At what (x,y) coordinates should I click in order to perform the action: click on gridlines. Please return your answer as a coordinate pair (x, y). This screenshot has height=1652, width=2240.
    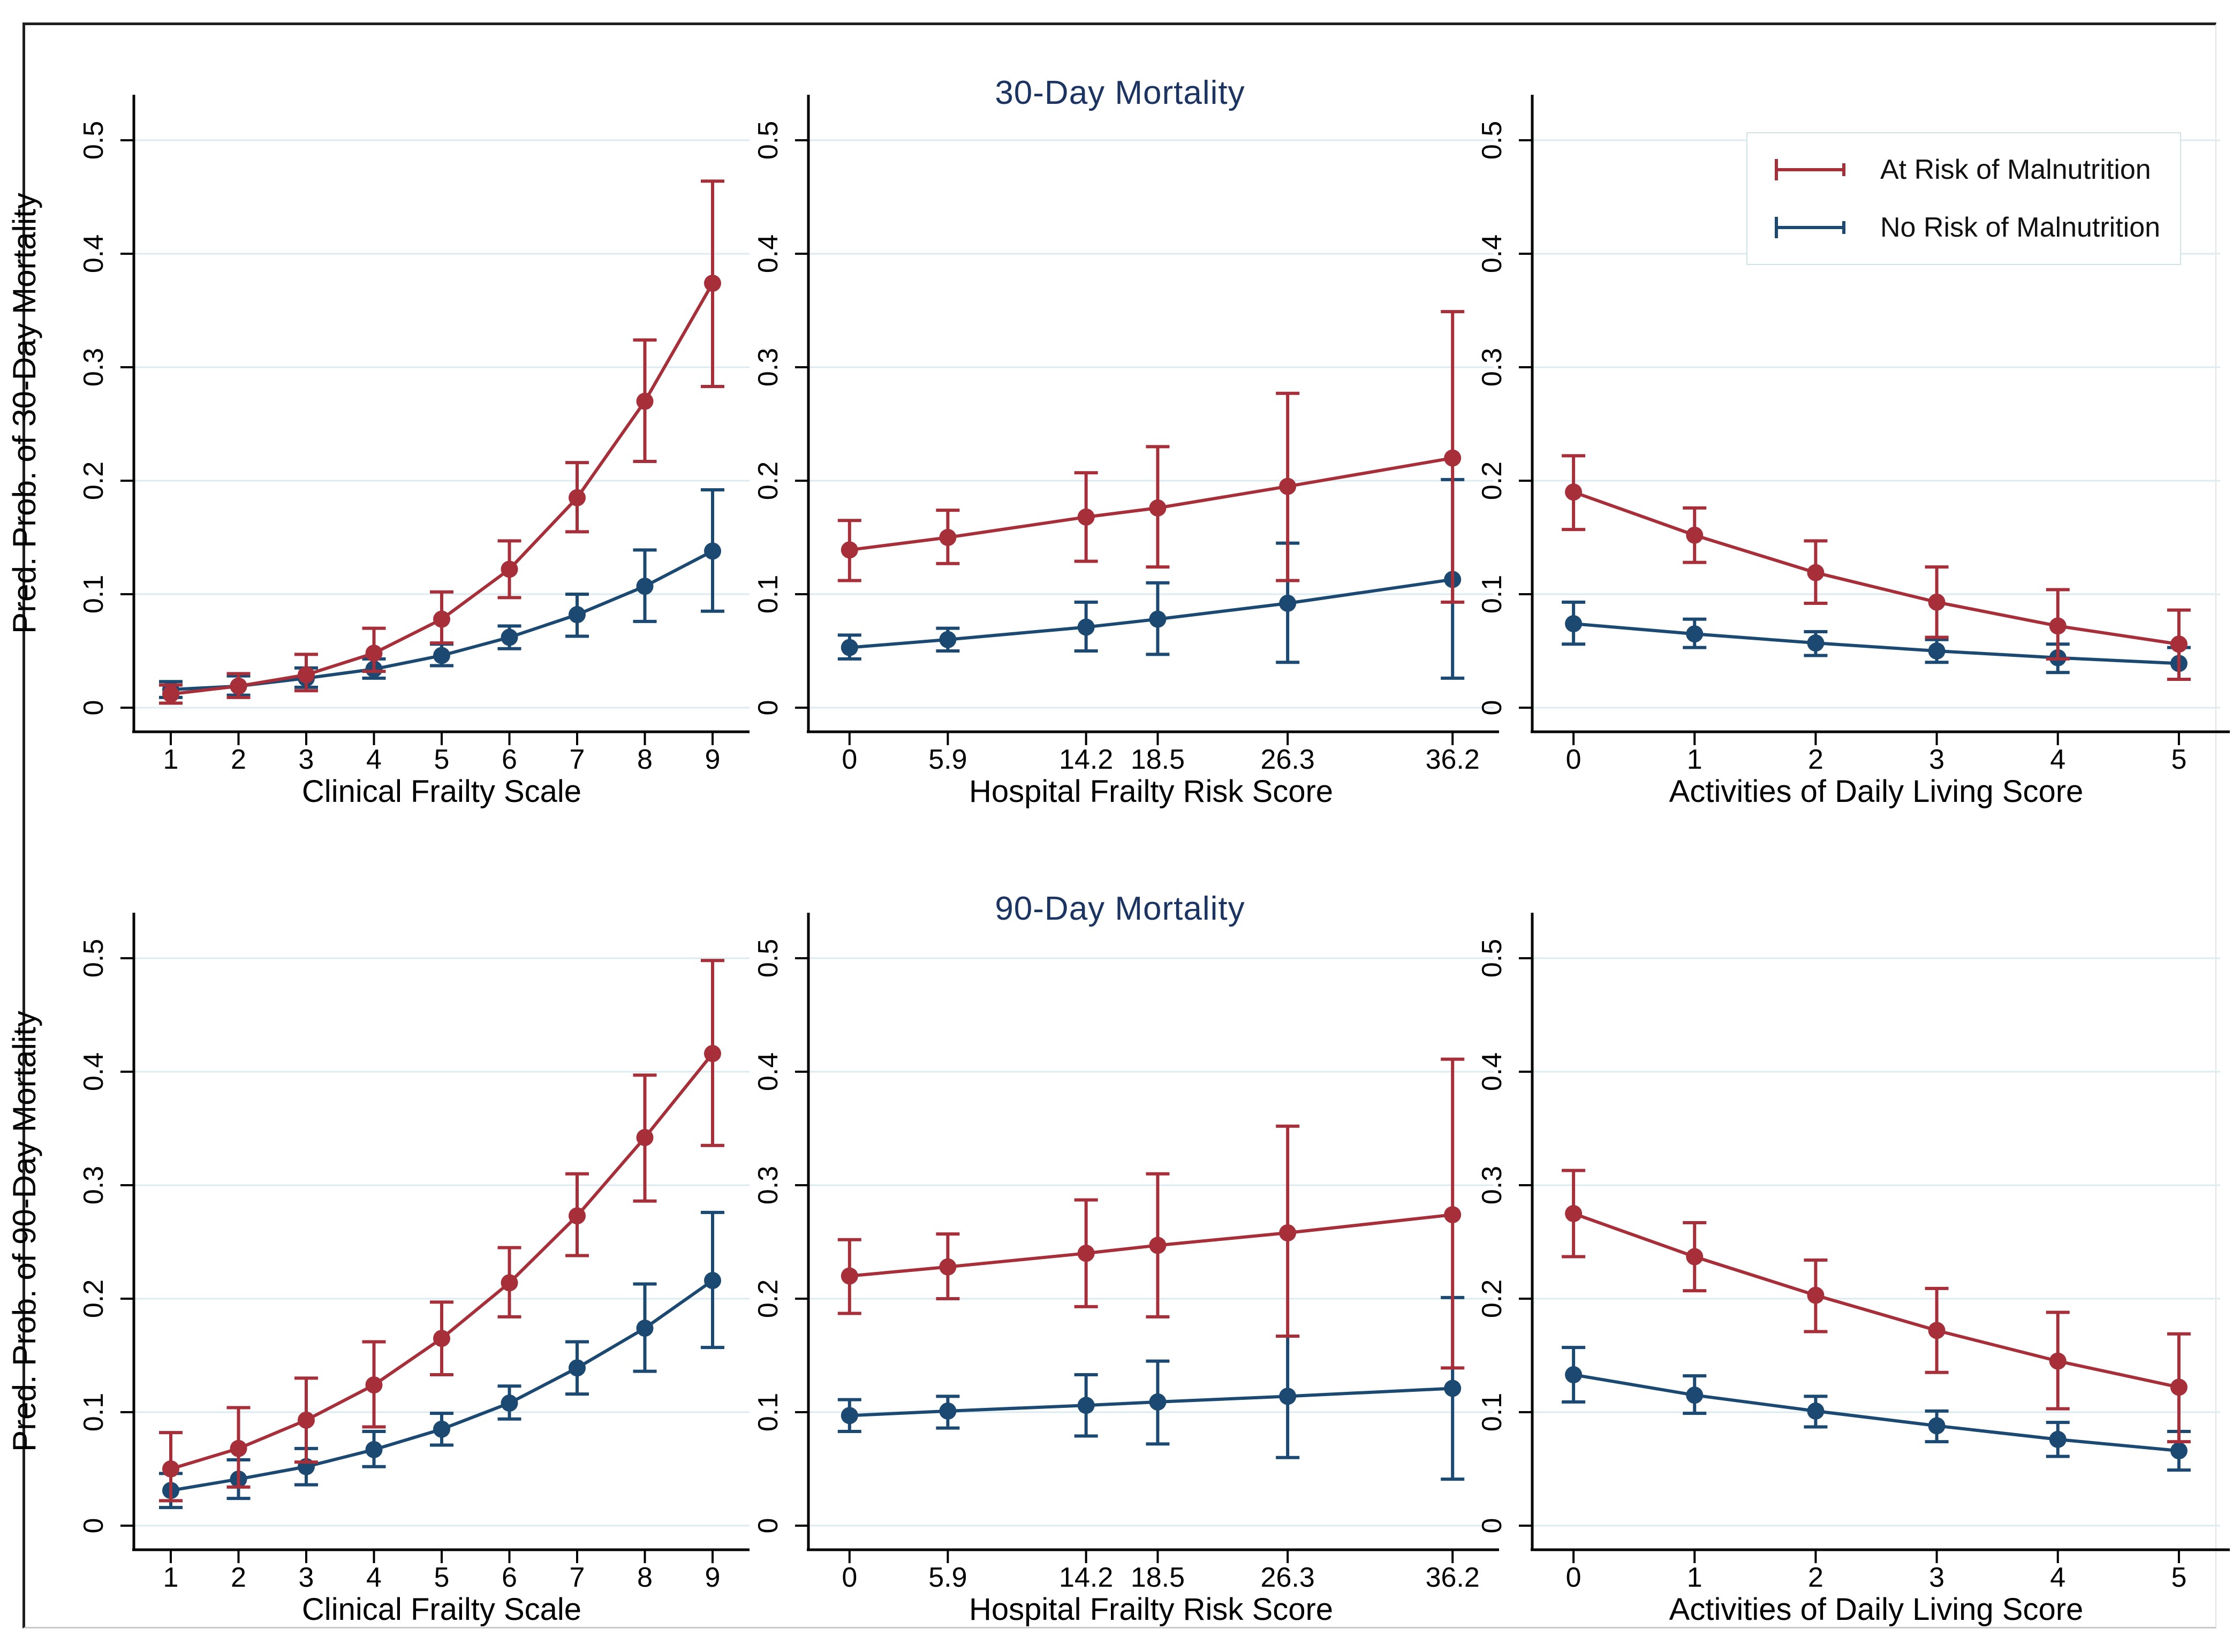
    Looking at the image, I should click on (1876, 1242).